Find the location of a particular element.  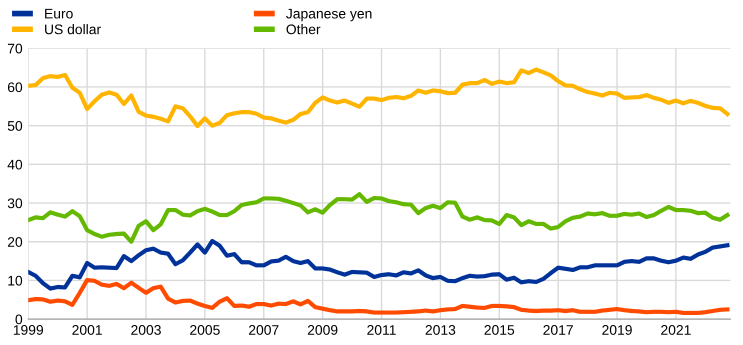

legend-label: US dollar is located at coordinates (73, 29).